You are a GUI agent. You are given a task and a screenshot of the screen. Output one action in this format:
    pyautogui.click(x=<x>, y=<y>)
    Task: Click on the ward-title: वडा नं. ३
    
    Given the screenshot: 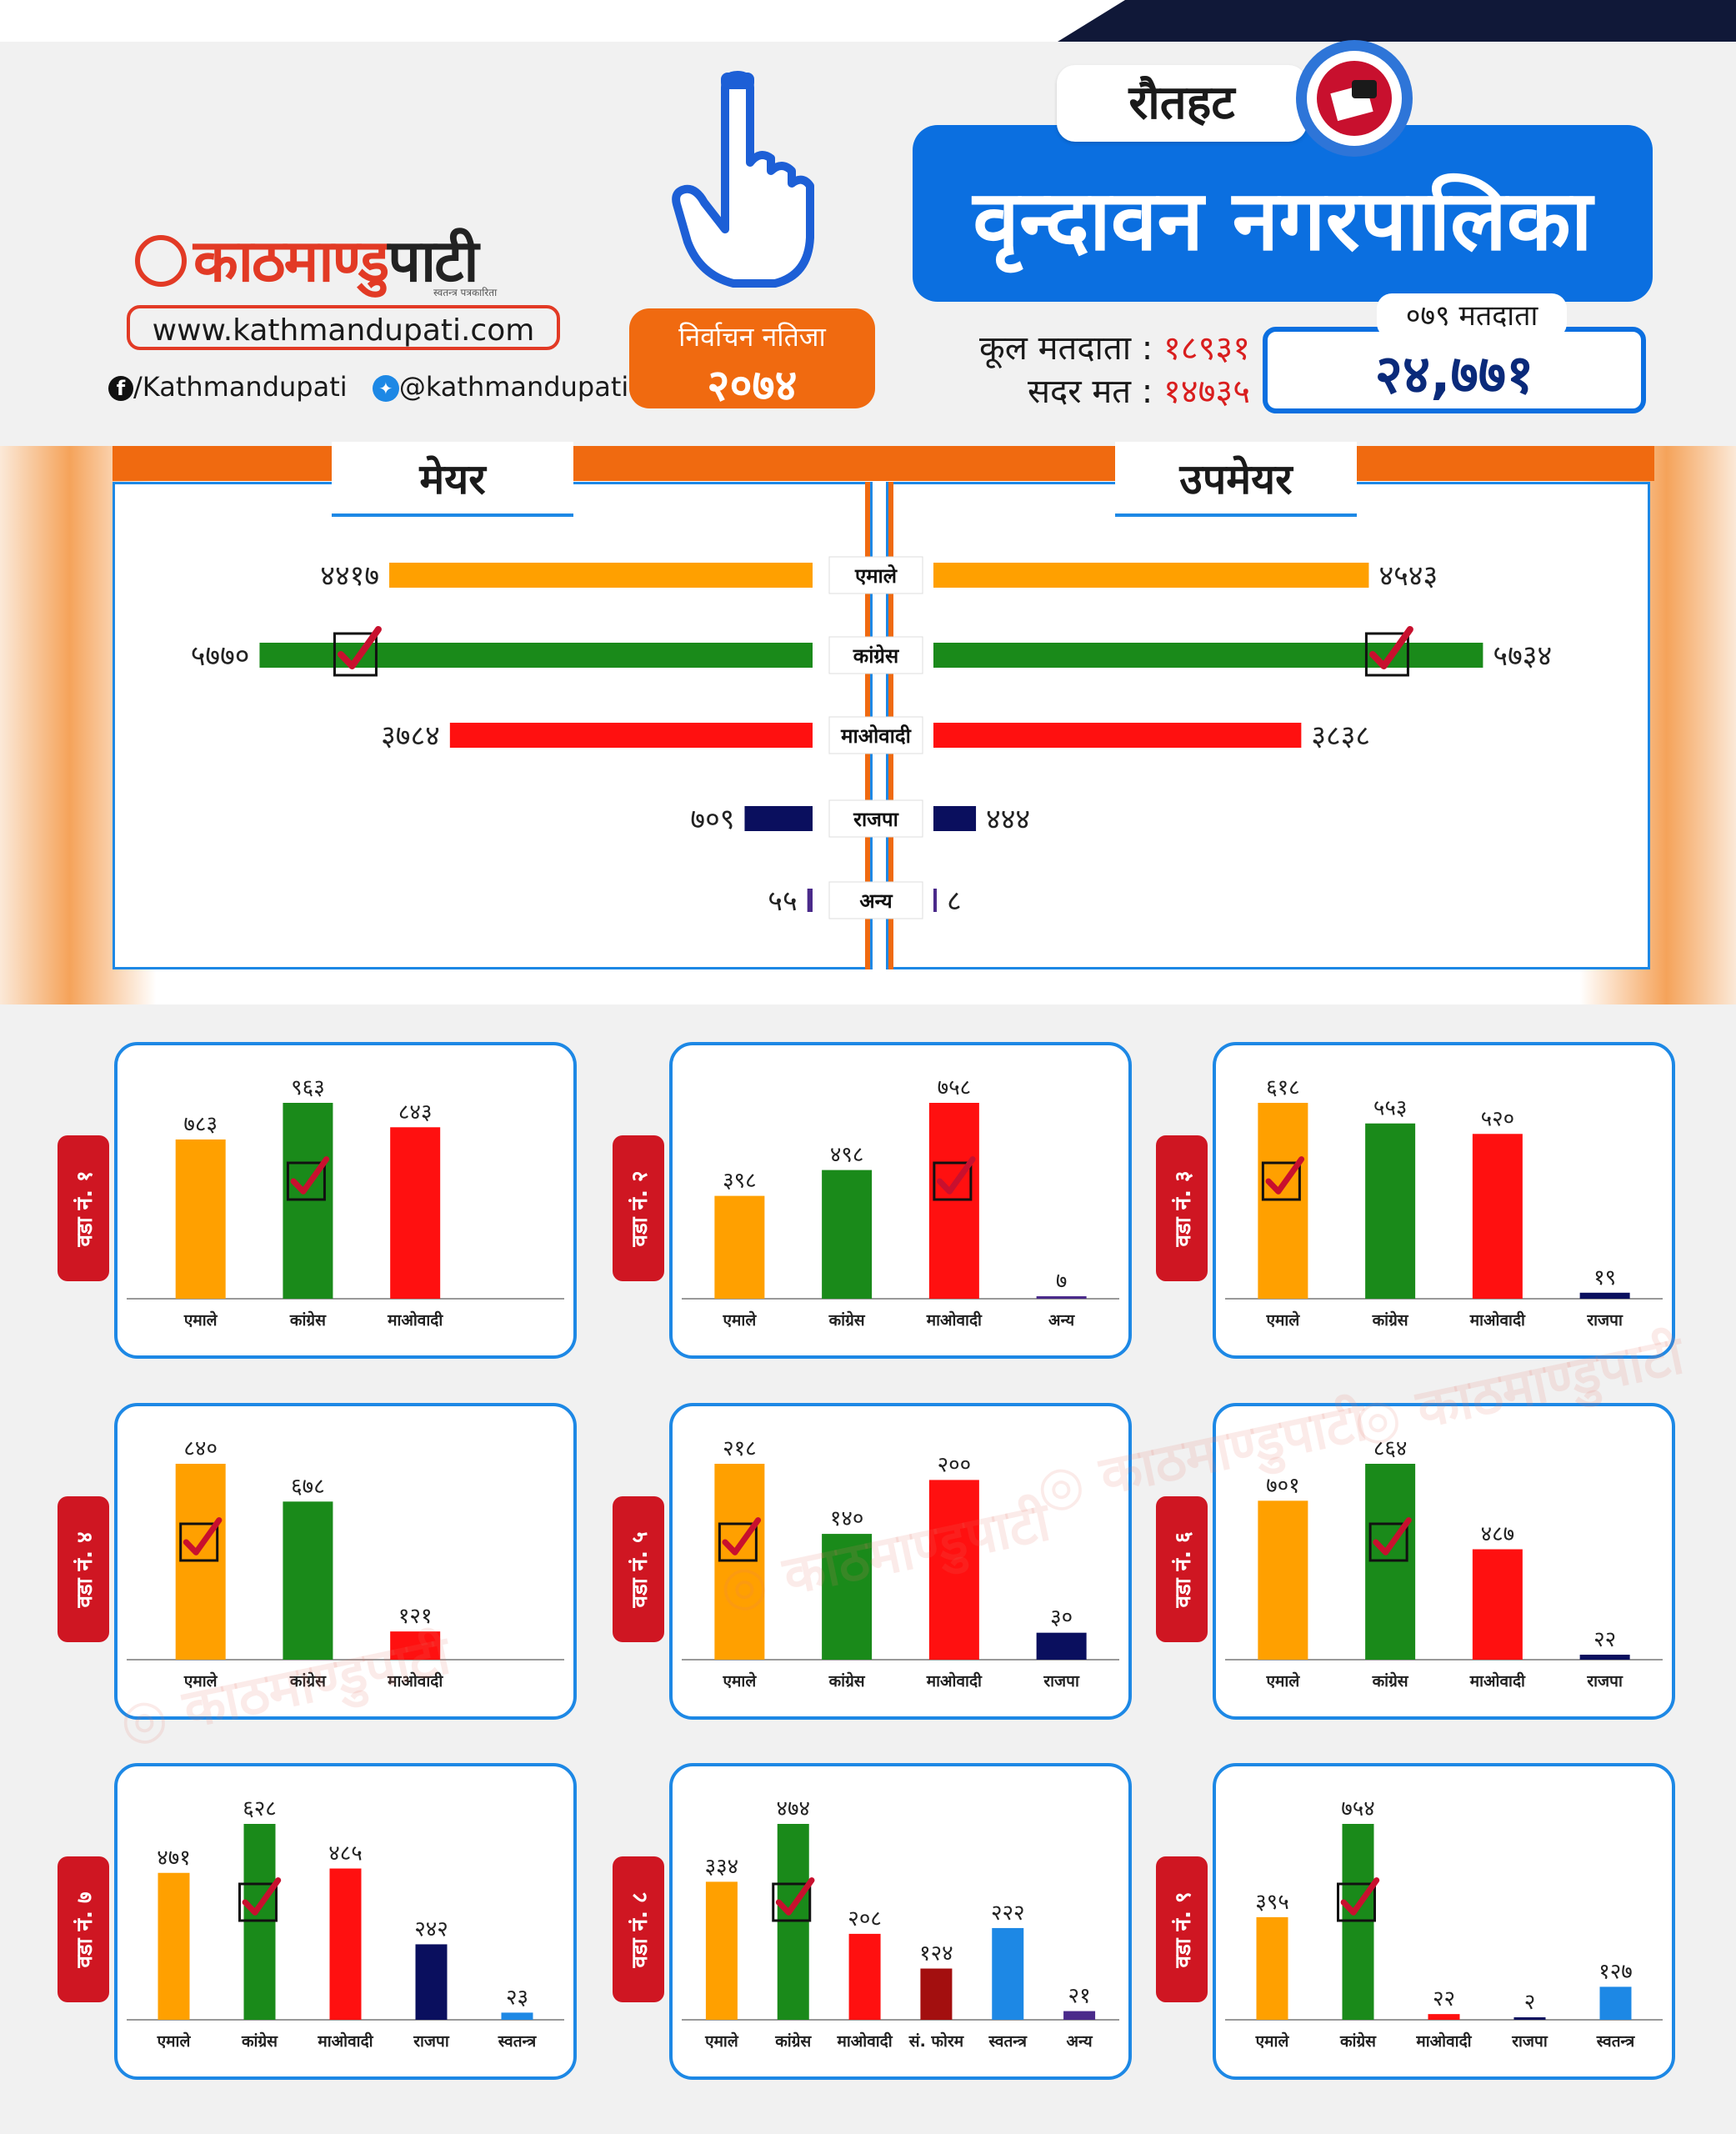 What is the action you would take?
    pyautogui.click(x=1183, y=1208)
    